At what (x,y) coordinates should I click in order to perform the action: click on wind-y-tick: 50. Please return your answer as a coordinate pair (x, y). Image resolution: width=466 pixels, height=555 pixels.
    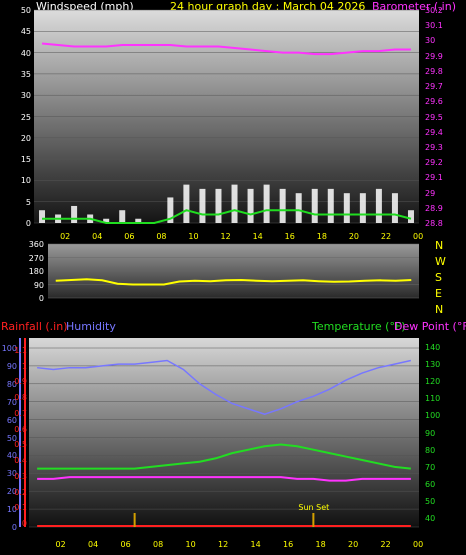
    Looking at the image, I should click on (25, 10).